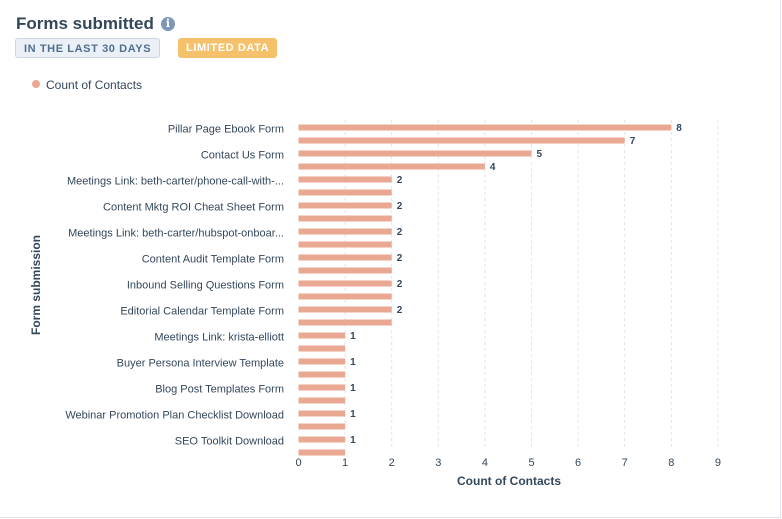 Image resolution: width=782 pixels, height=519 pixels. I want to click on x-tick-label: 7, so click(625, 463).